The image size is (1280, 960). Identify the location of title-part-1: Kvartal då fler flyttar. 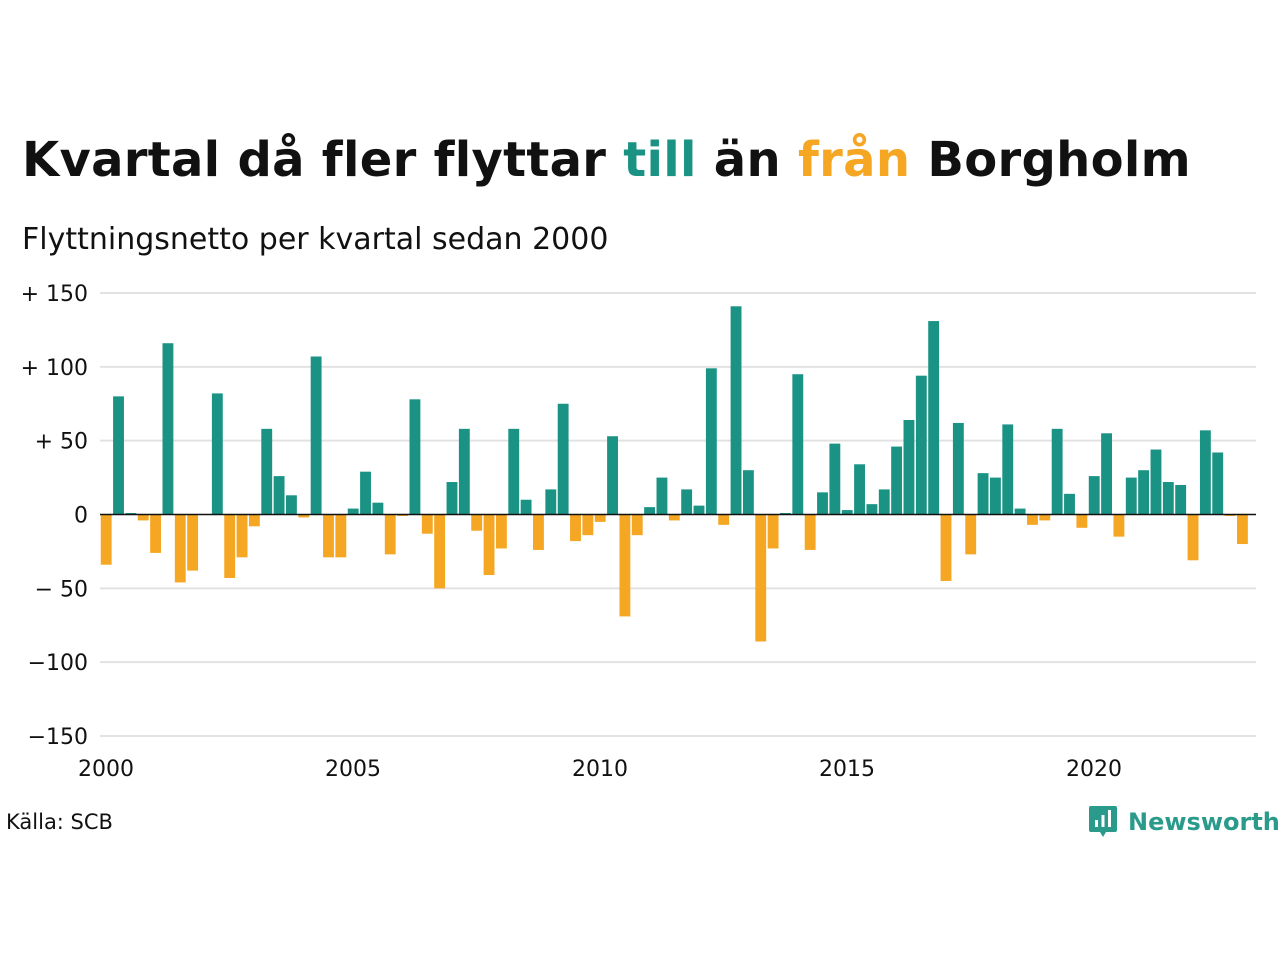
(323, 160).